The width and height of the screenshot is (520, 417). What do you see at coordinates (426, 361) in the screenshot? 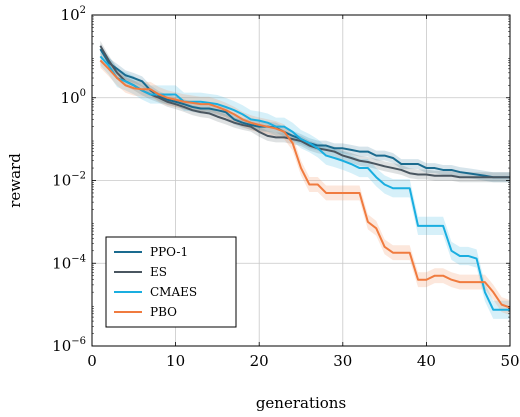
I see `x-tick-label: 40` at bounding box center [426, 361].